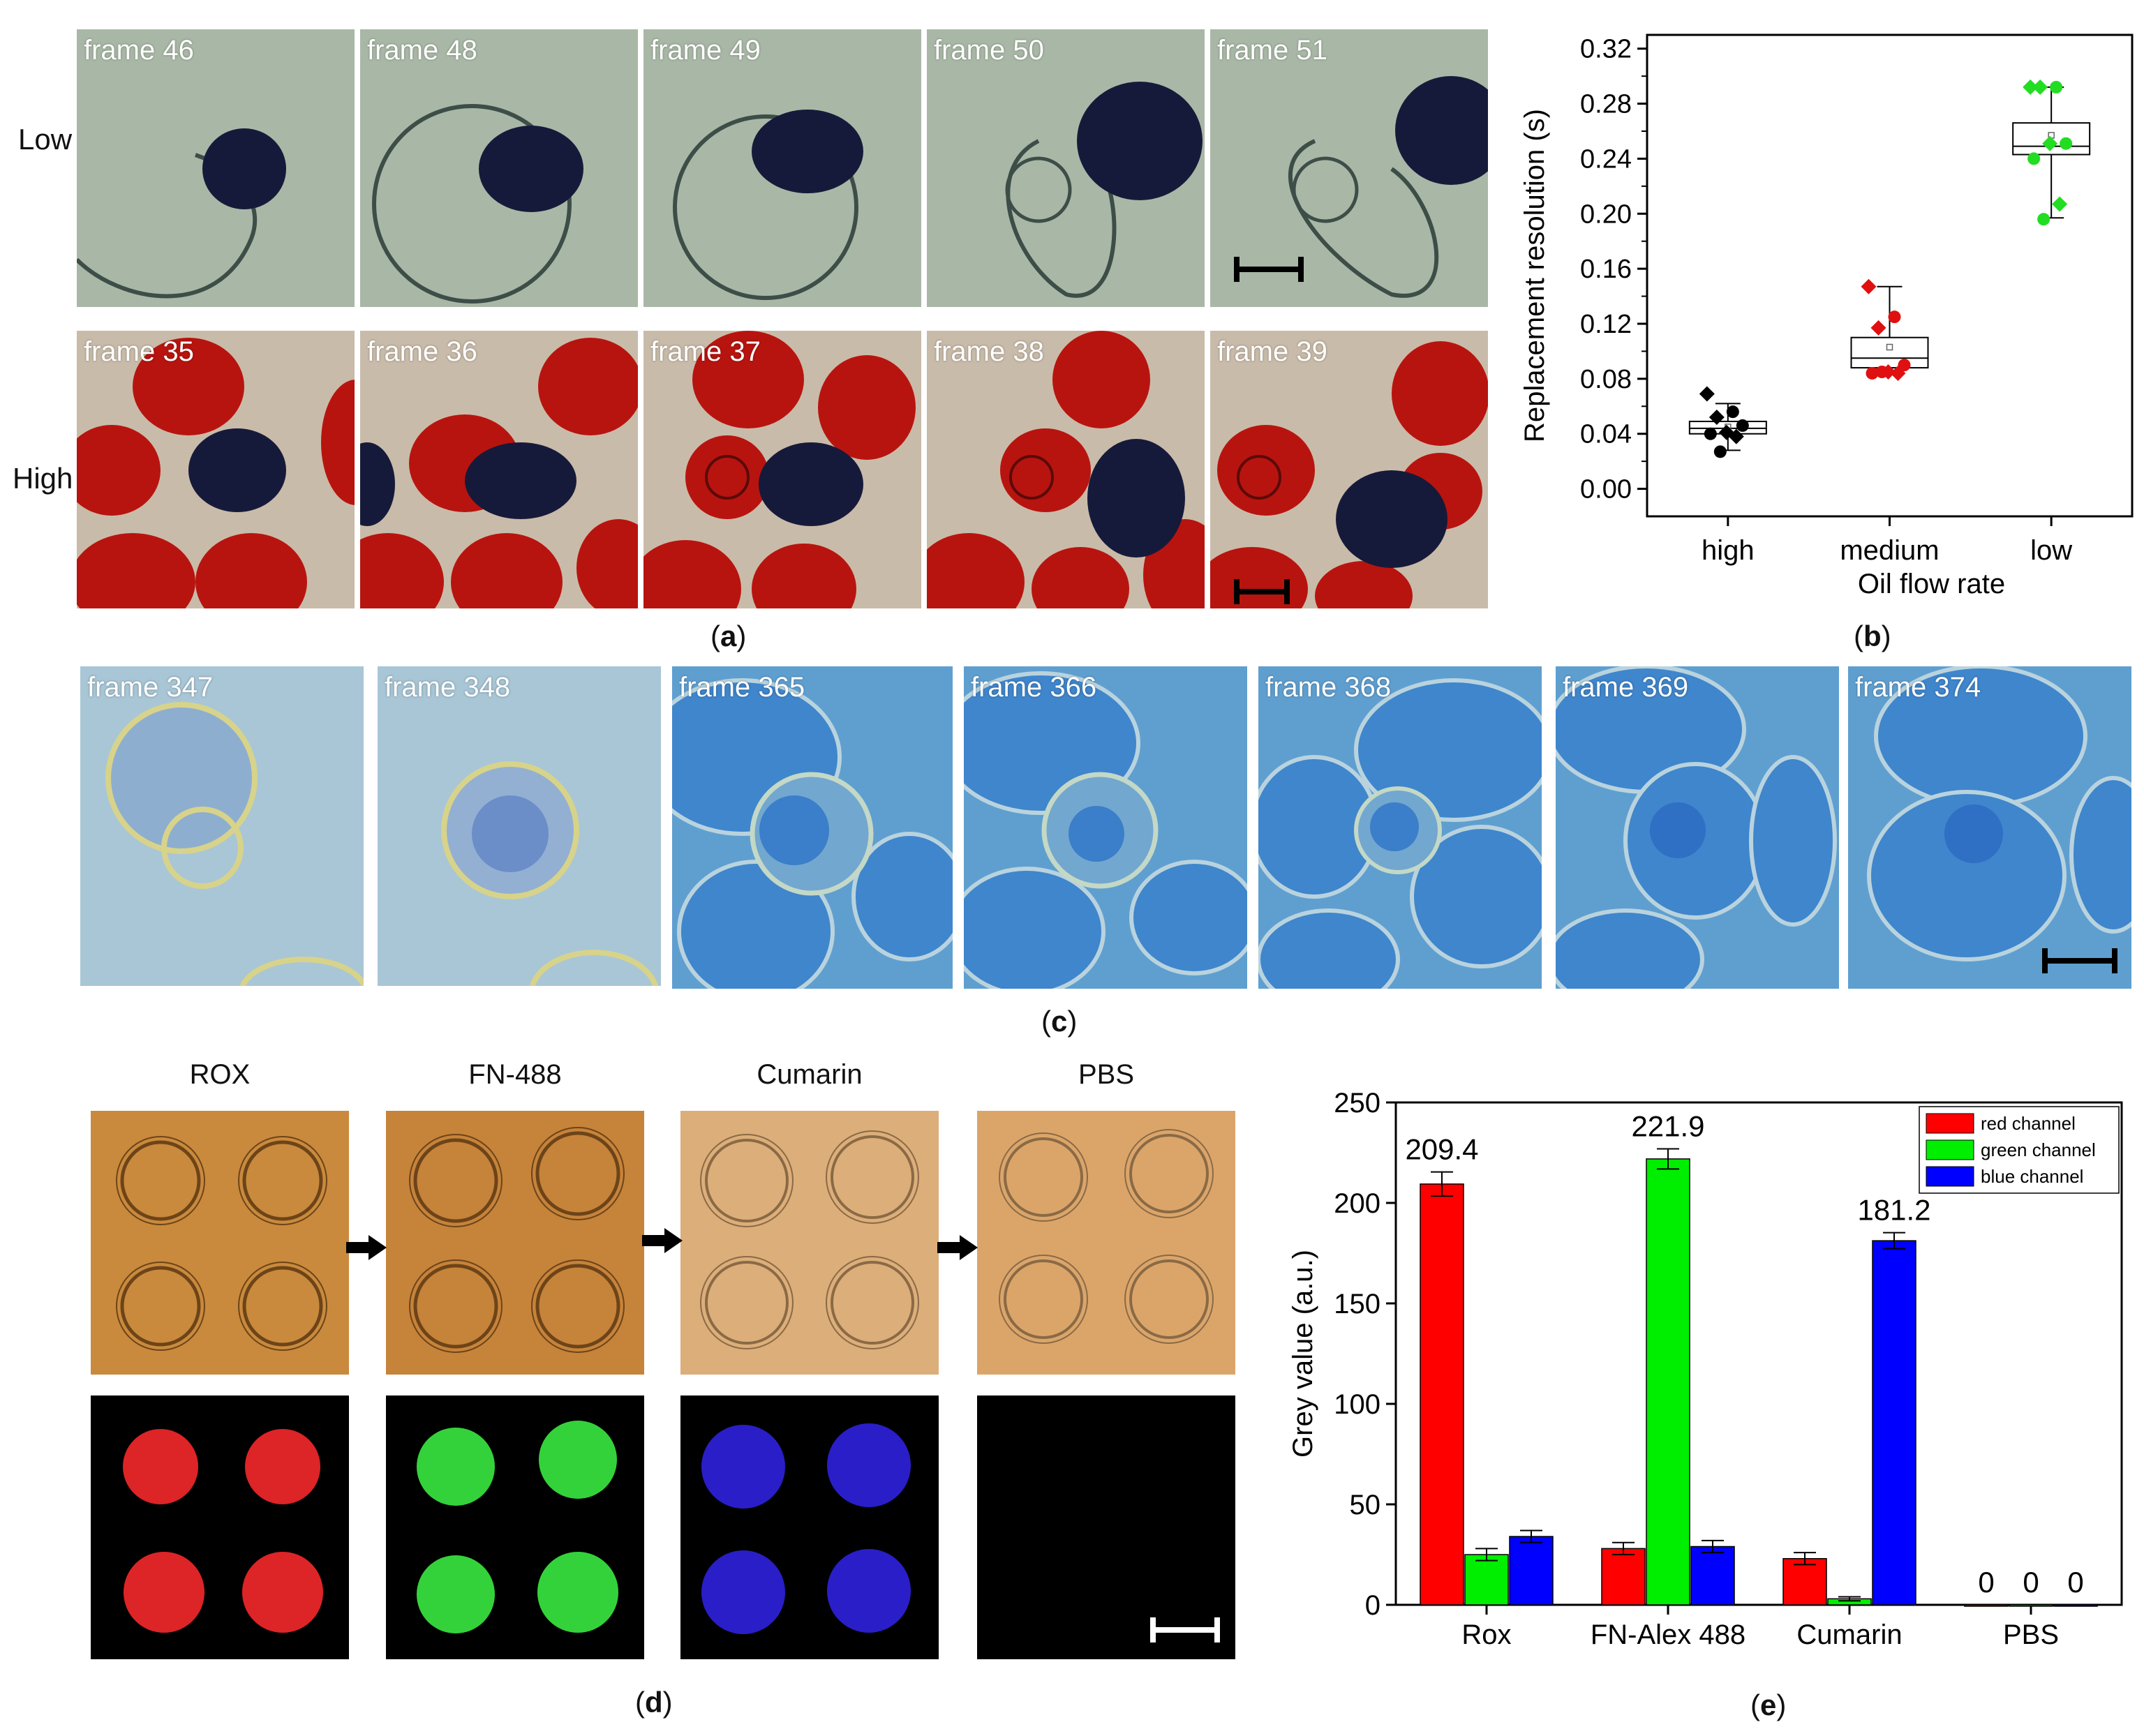 This screenshot has width=2144, height=1736. I want to click on d-bright-rox, so click(220, 1243).